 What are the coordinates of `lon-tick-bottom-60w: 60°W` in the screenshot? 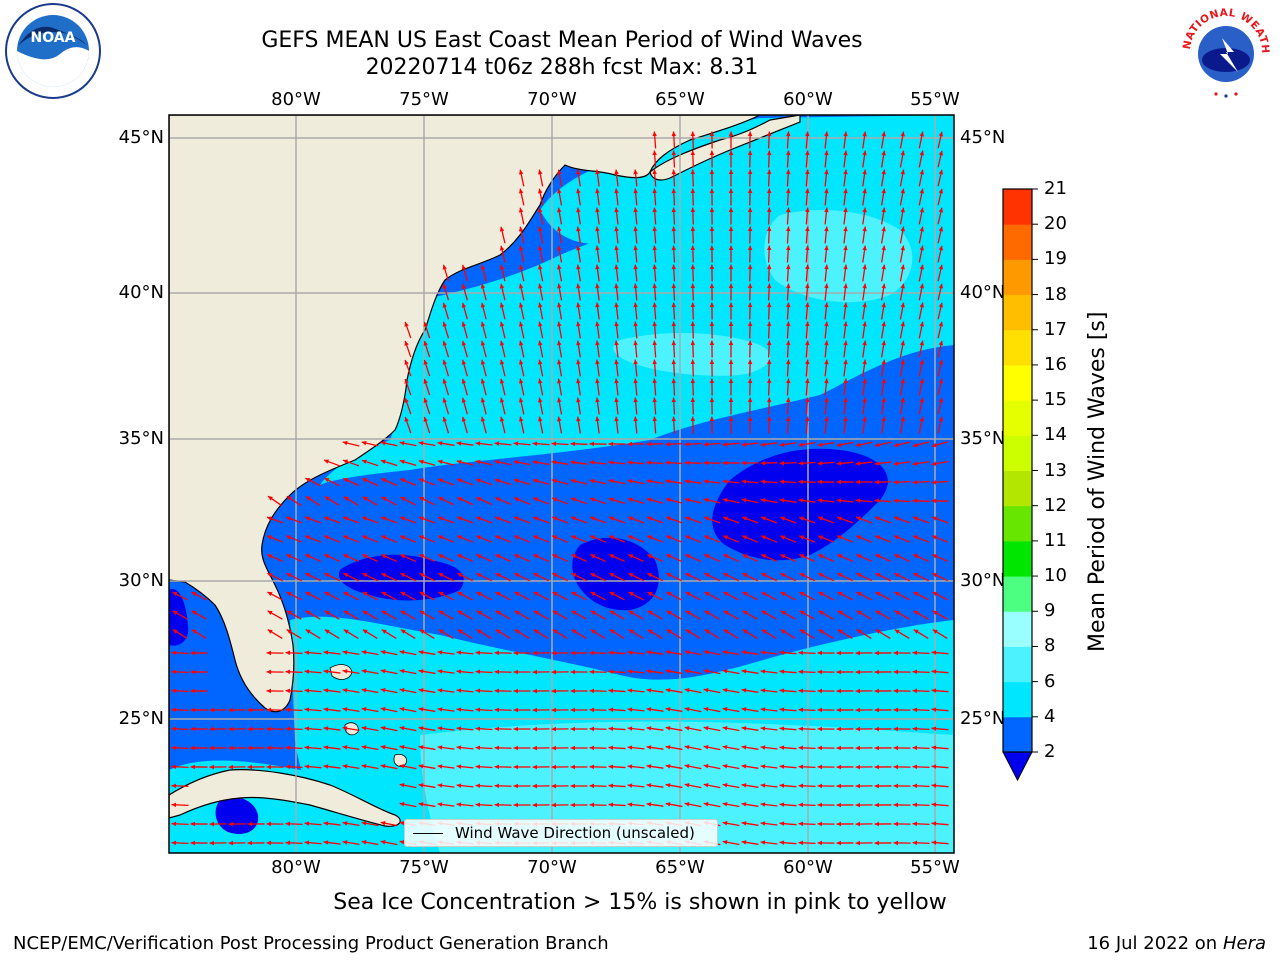 It's located at (808, 867).